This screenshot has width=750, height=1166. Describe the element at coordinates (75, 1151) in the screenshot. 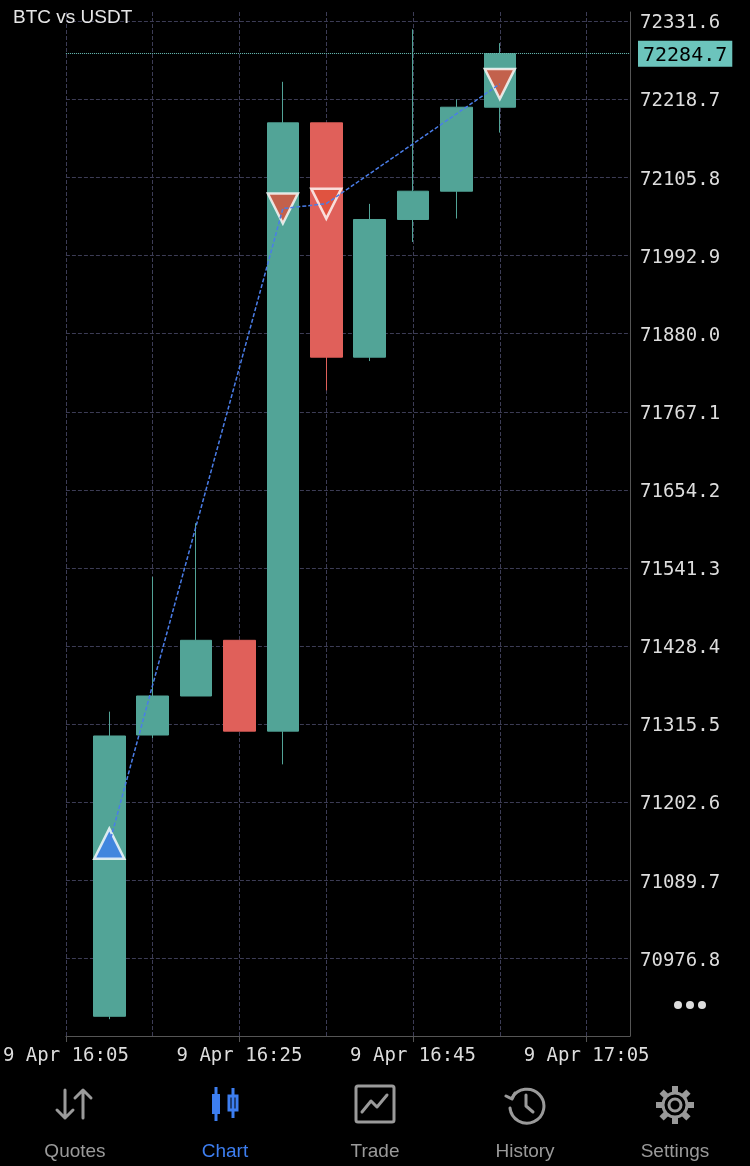

I see `text: Quotes` at that location.